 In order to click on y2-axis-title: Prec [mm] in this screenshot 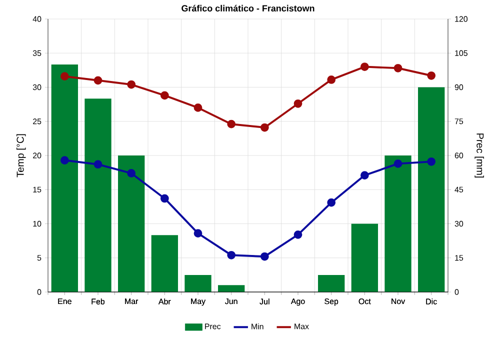, I will do `click(479, 156)`.